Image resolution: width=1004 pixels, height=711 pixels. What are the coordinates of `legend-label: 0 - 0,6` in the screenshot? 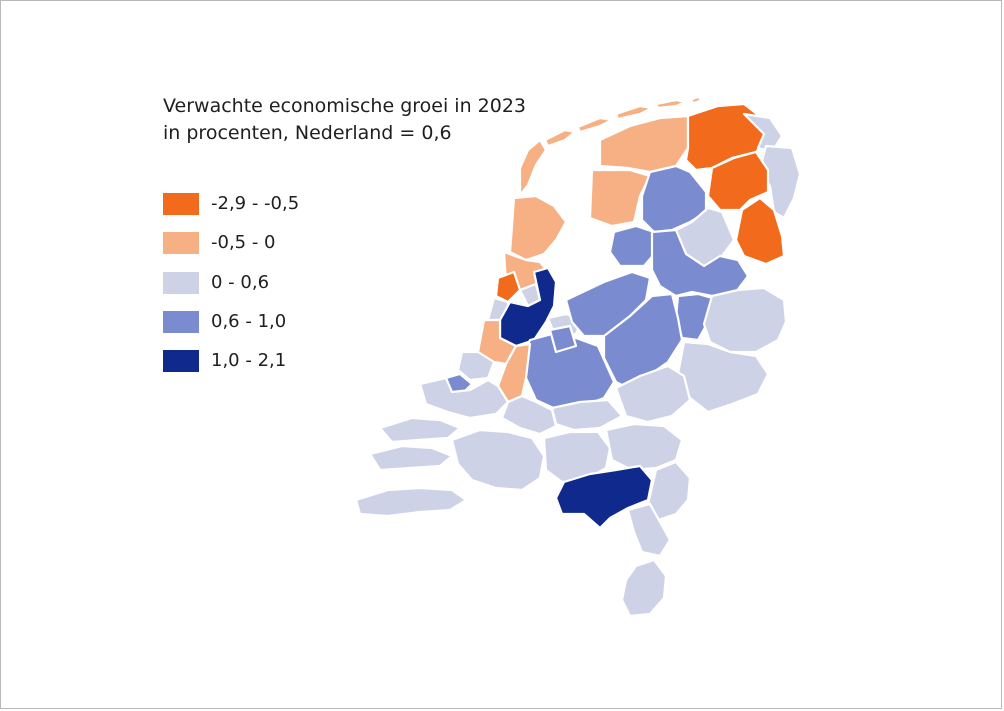 It's located at (240, 282).